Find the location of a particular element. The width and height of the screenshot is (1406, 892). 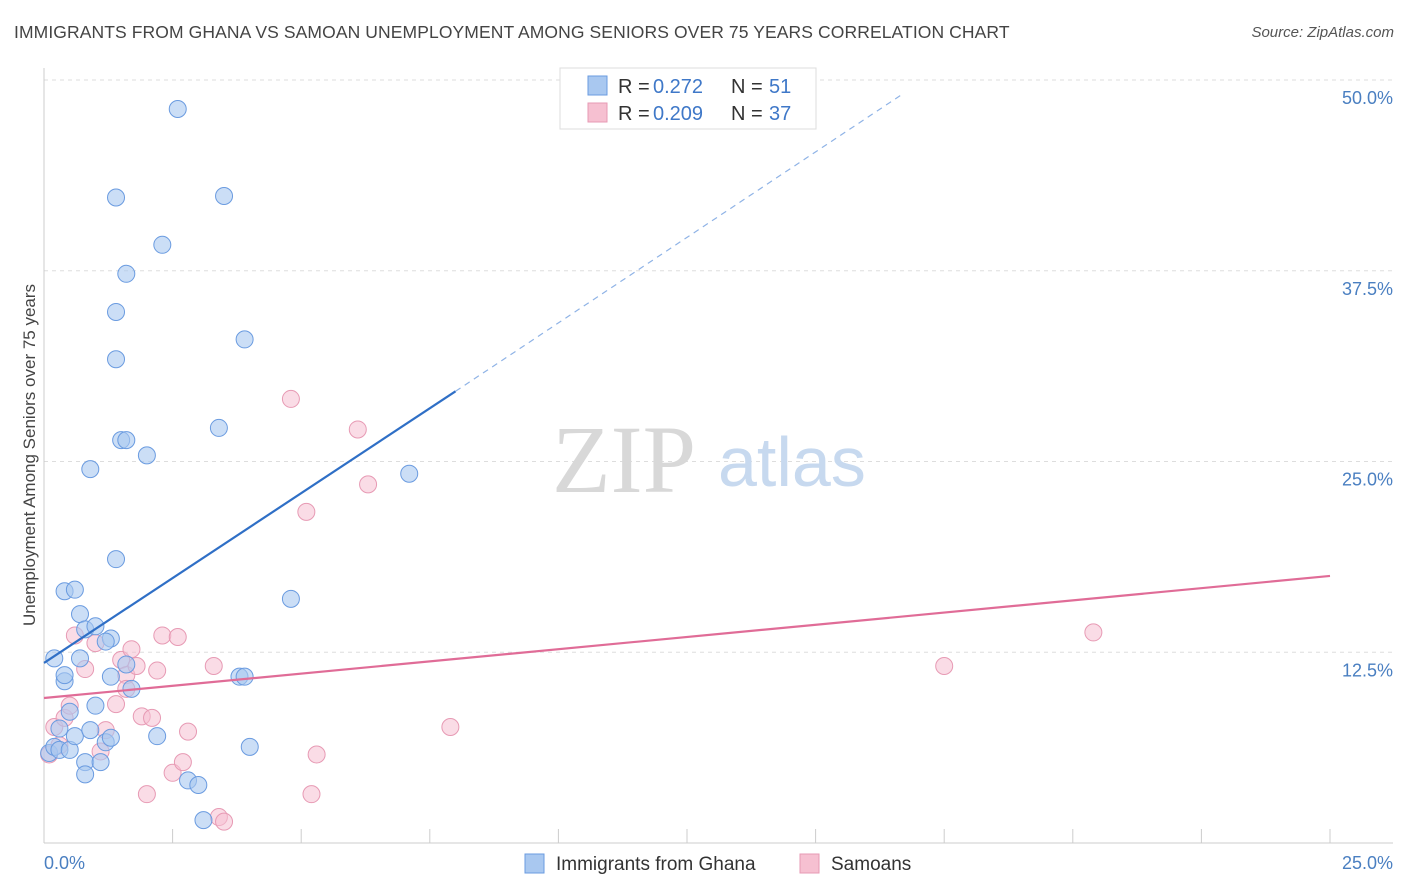

ghana-trend-extension is located at coordinates (679, 242).